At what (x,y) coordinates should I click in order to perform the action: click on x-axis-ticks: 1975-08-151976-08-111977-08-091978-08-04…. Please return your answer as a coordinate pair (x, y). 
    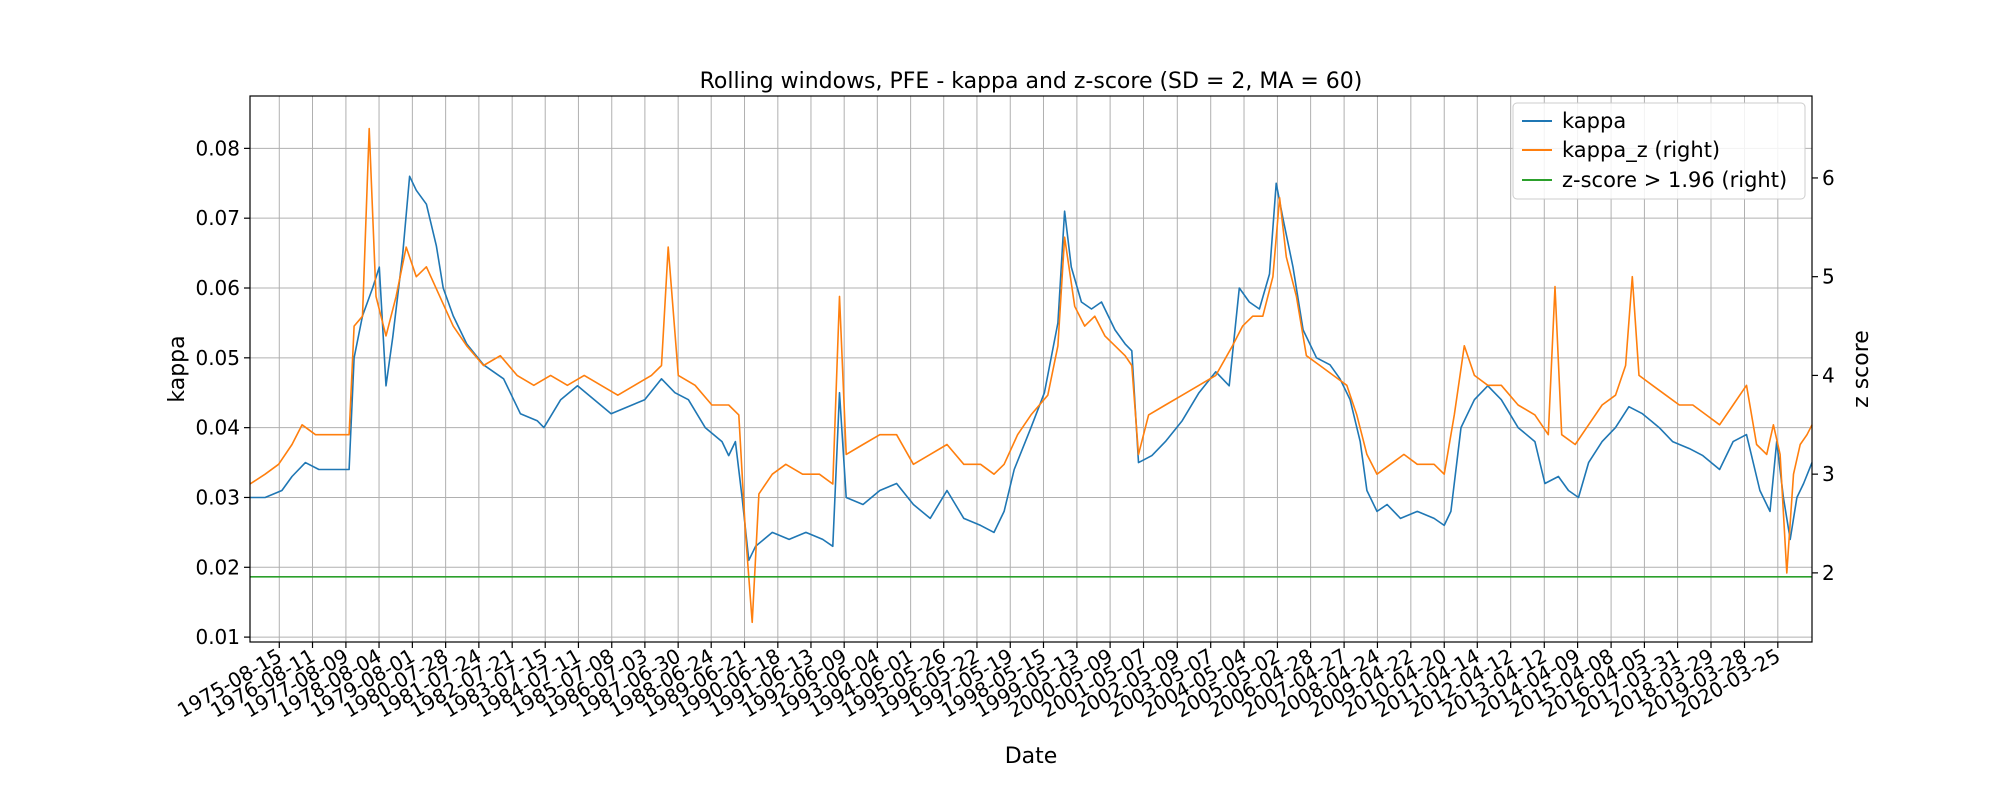
    Looking at the image, I should click on (978, 682).